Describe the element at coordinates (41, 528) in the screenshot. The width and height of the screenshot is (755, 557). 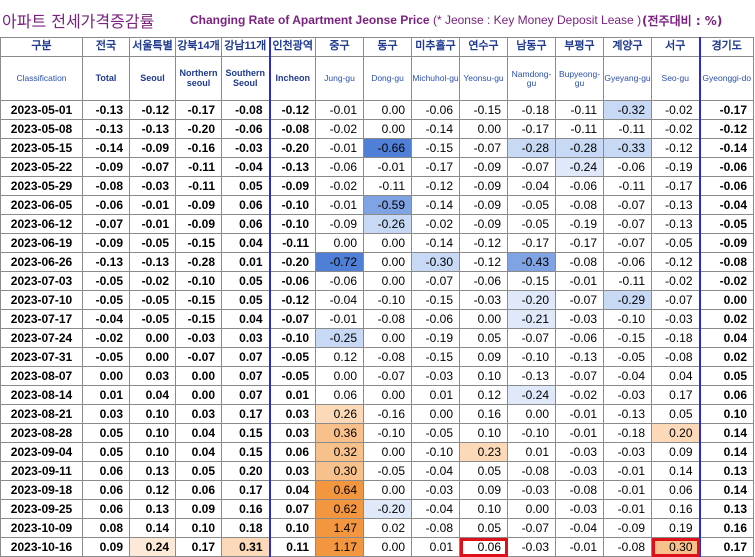
I see `row-date: 2023-10-09` at that location.